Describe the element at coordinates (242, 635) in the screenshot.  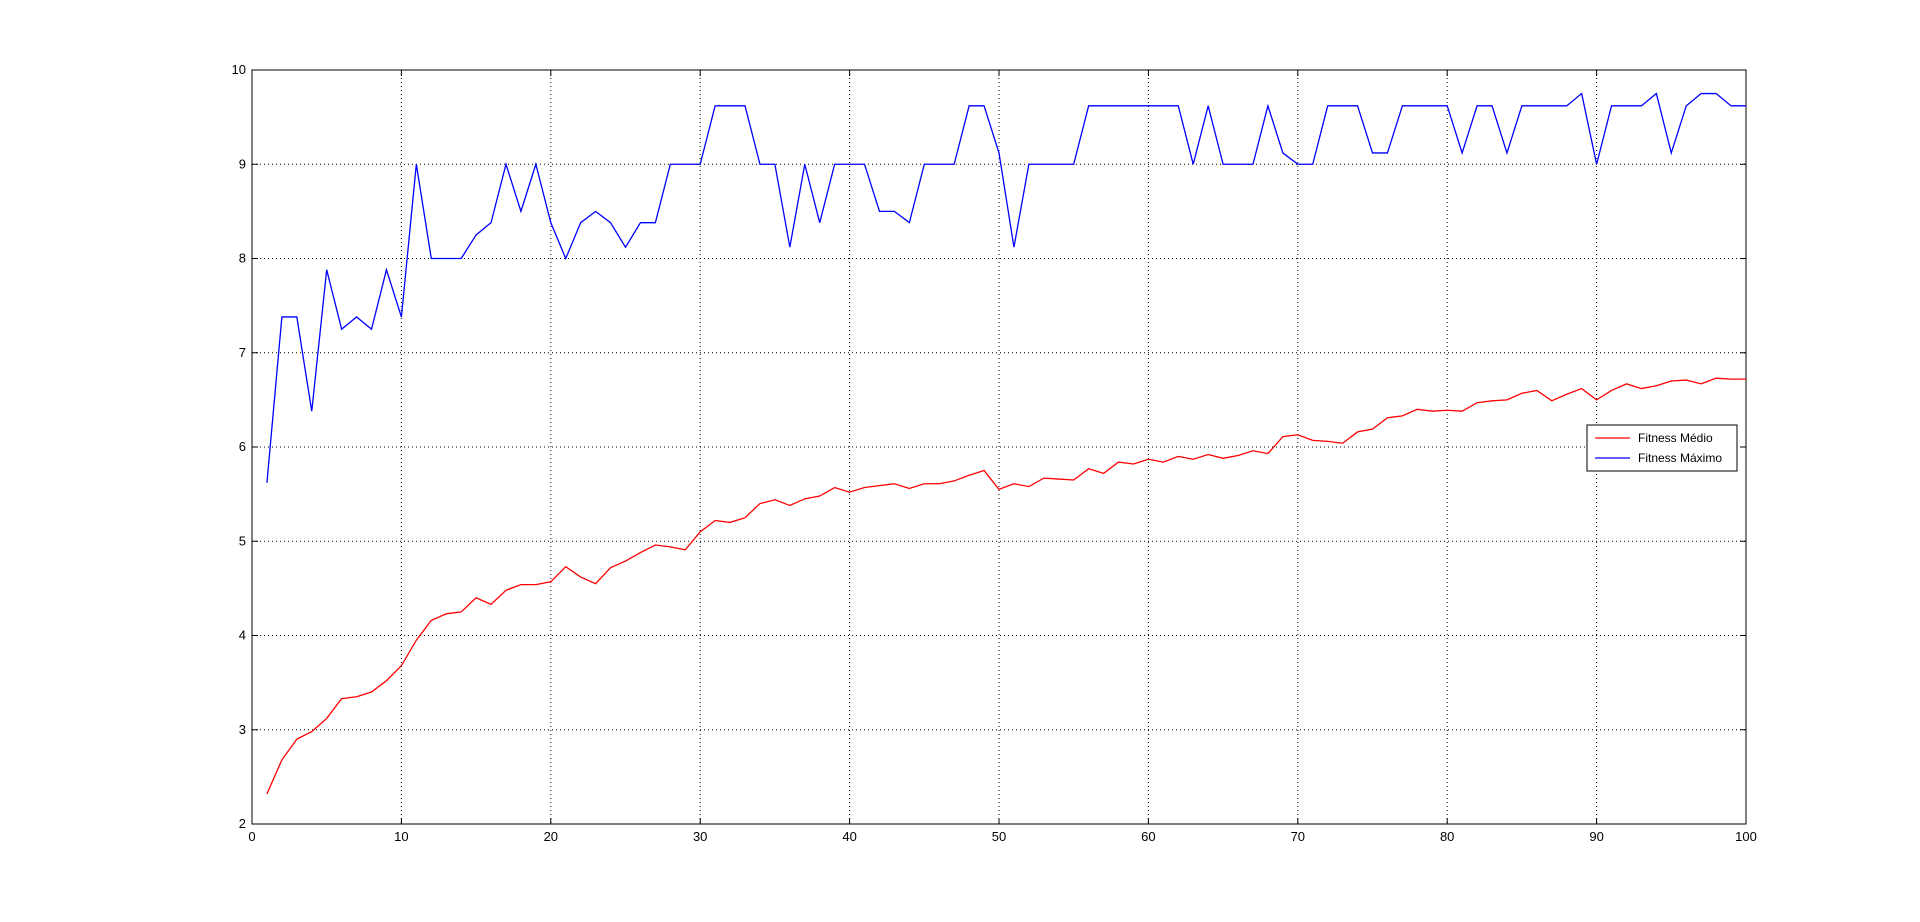
I see `y-tick-label: 4` at that location.